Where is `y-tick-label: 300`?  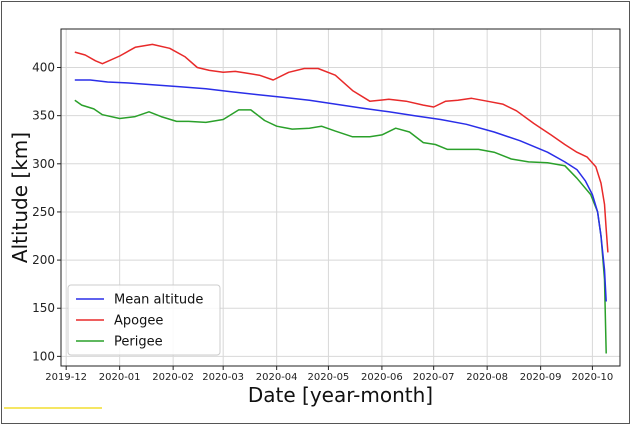 y-tick-label: 300 is located at coordinates (43, 164).